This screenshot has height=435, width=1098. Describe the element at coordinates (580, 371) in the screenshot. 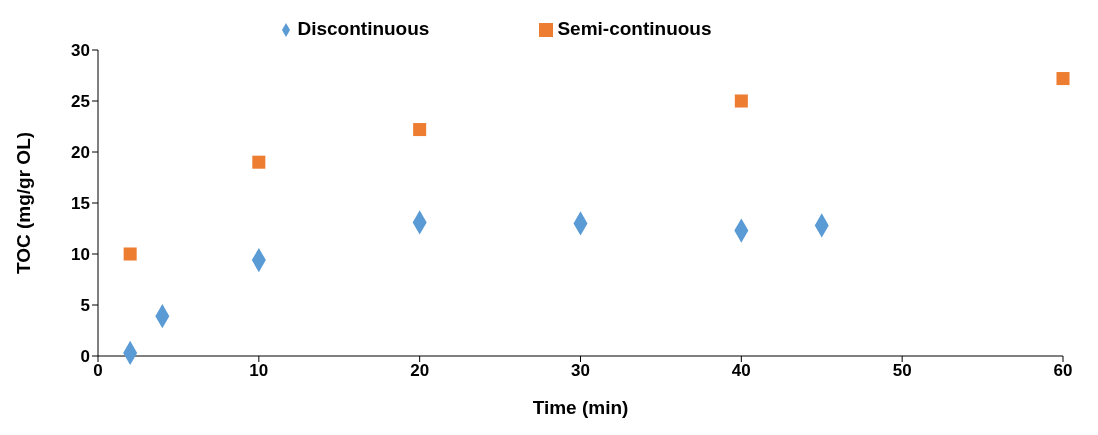

I see `x-tick-label: 30` at that location.